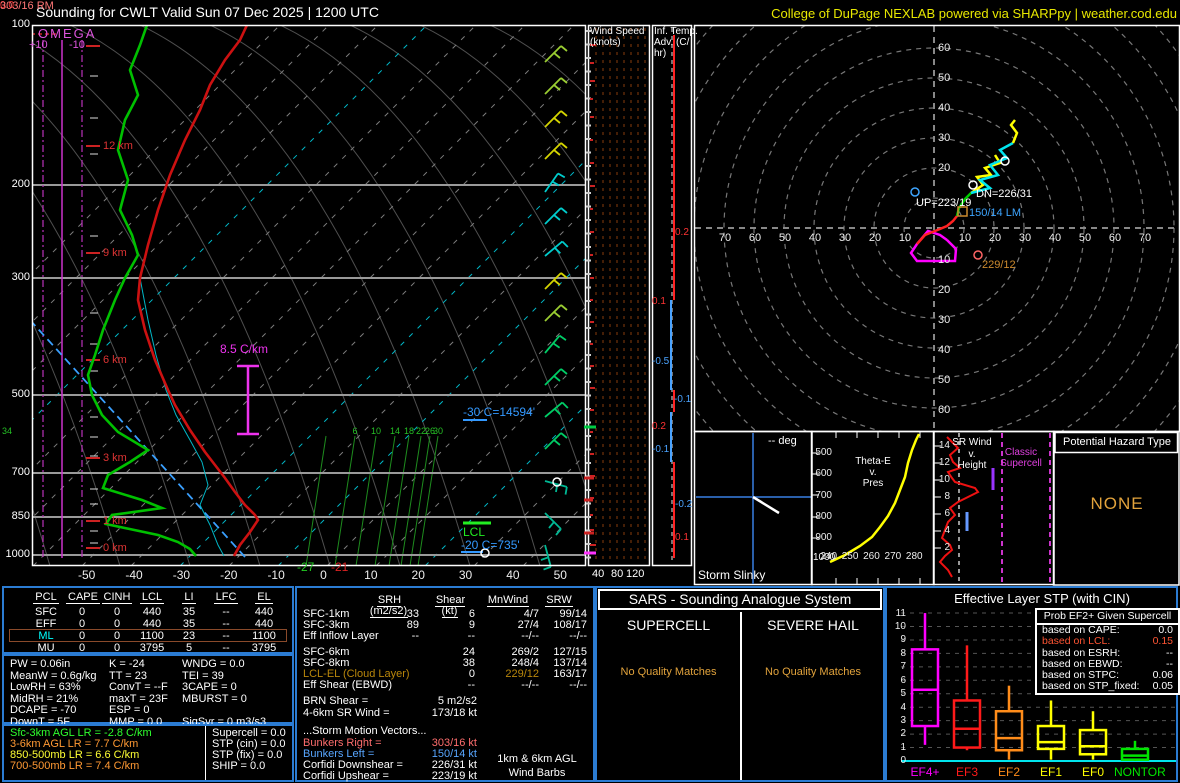  What do you see at coordinates (465, 575) in the screenshot?
I see `temp-tick-label: 30` at bounding box center [465, 575].